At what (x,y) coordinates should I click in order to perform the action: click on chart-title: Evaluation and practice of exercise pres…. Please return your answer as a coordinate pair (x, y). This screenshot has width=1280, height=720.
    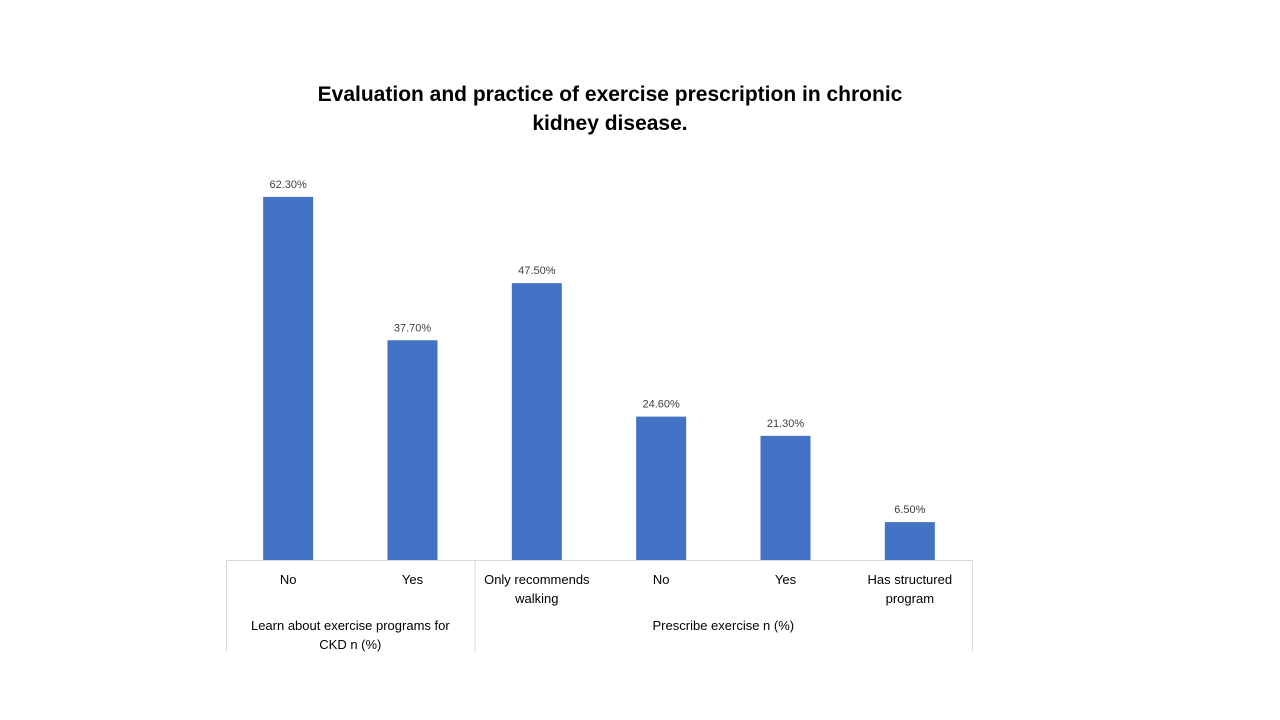
    Looking at the image, I should click on (610, 109).